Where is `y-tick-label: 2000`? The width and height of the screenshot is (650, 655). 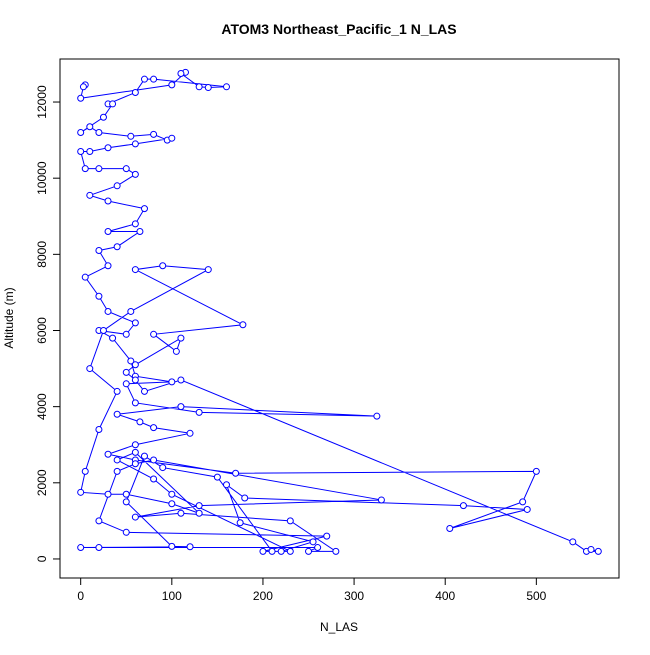 y-tick-label: 2000 is located at coordinates (42, 482).